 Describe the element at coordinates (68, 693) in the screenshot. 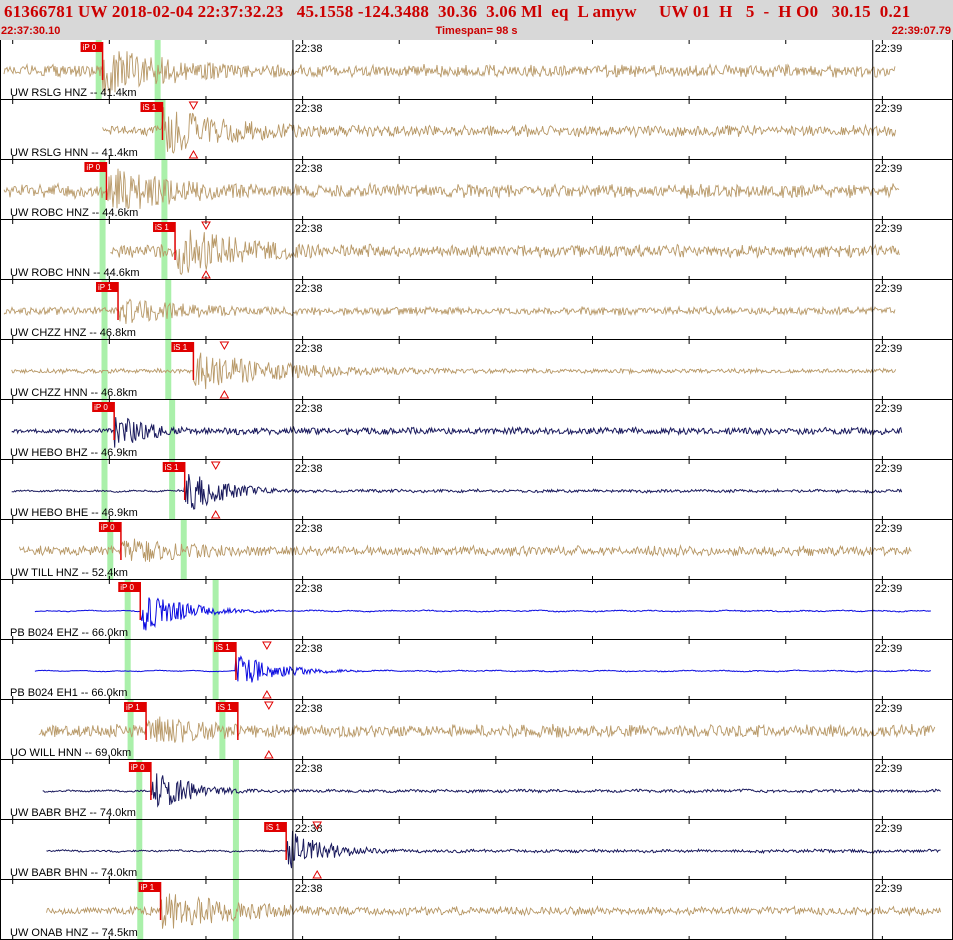

I see `station-label: PB B024 EH1 -- 66.0km` at that location.